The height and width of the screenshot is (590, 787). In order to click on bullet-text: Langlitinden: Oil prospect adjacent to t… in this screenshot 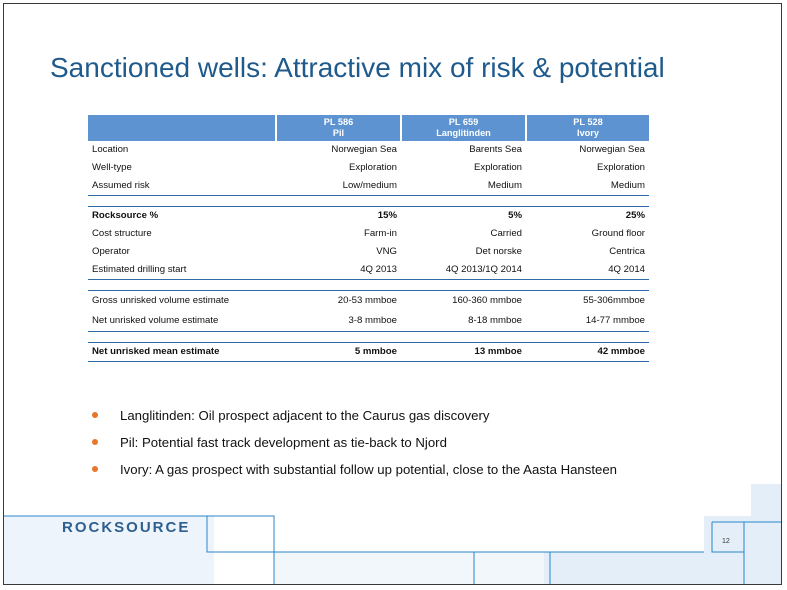, I will do `click(305, 415)`.